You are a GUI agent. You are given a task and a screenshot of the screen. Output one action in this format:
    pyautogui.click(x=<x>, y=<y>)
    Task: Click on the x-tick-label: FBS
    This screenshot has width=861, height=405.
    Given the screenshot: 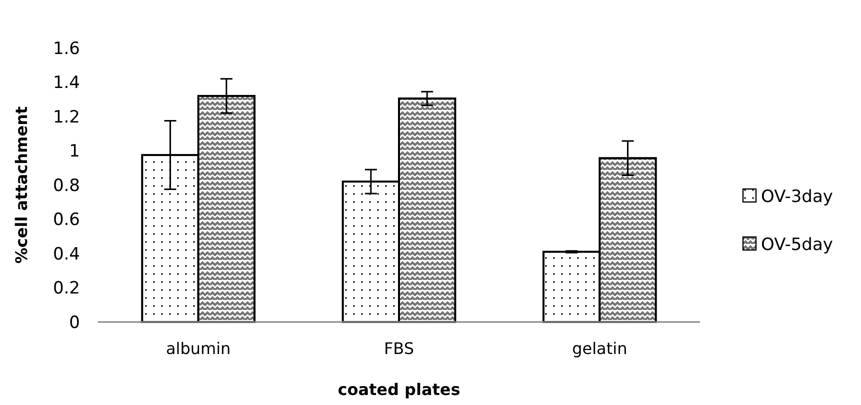 What is the action you would take?
    pyautogui.click(x=399, y=348)
    